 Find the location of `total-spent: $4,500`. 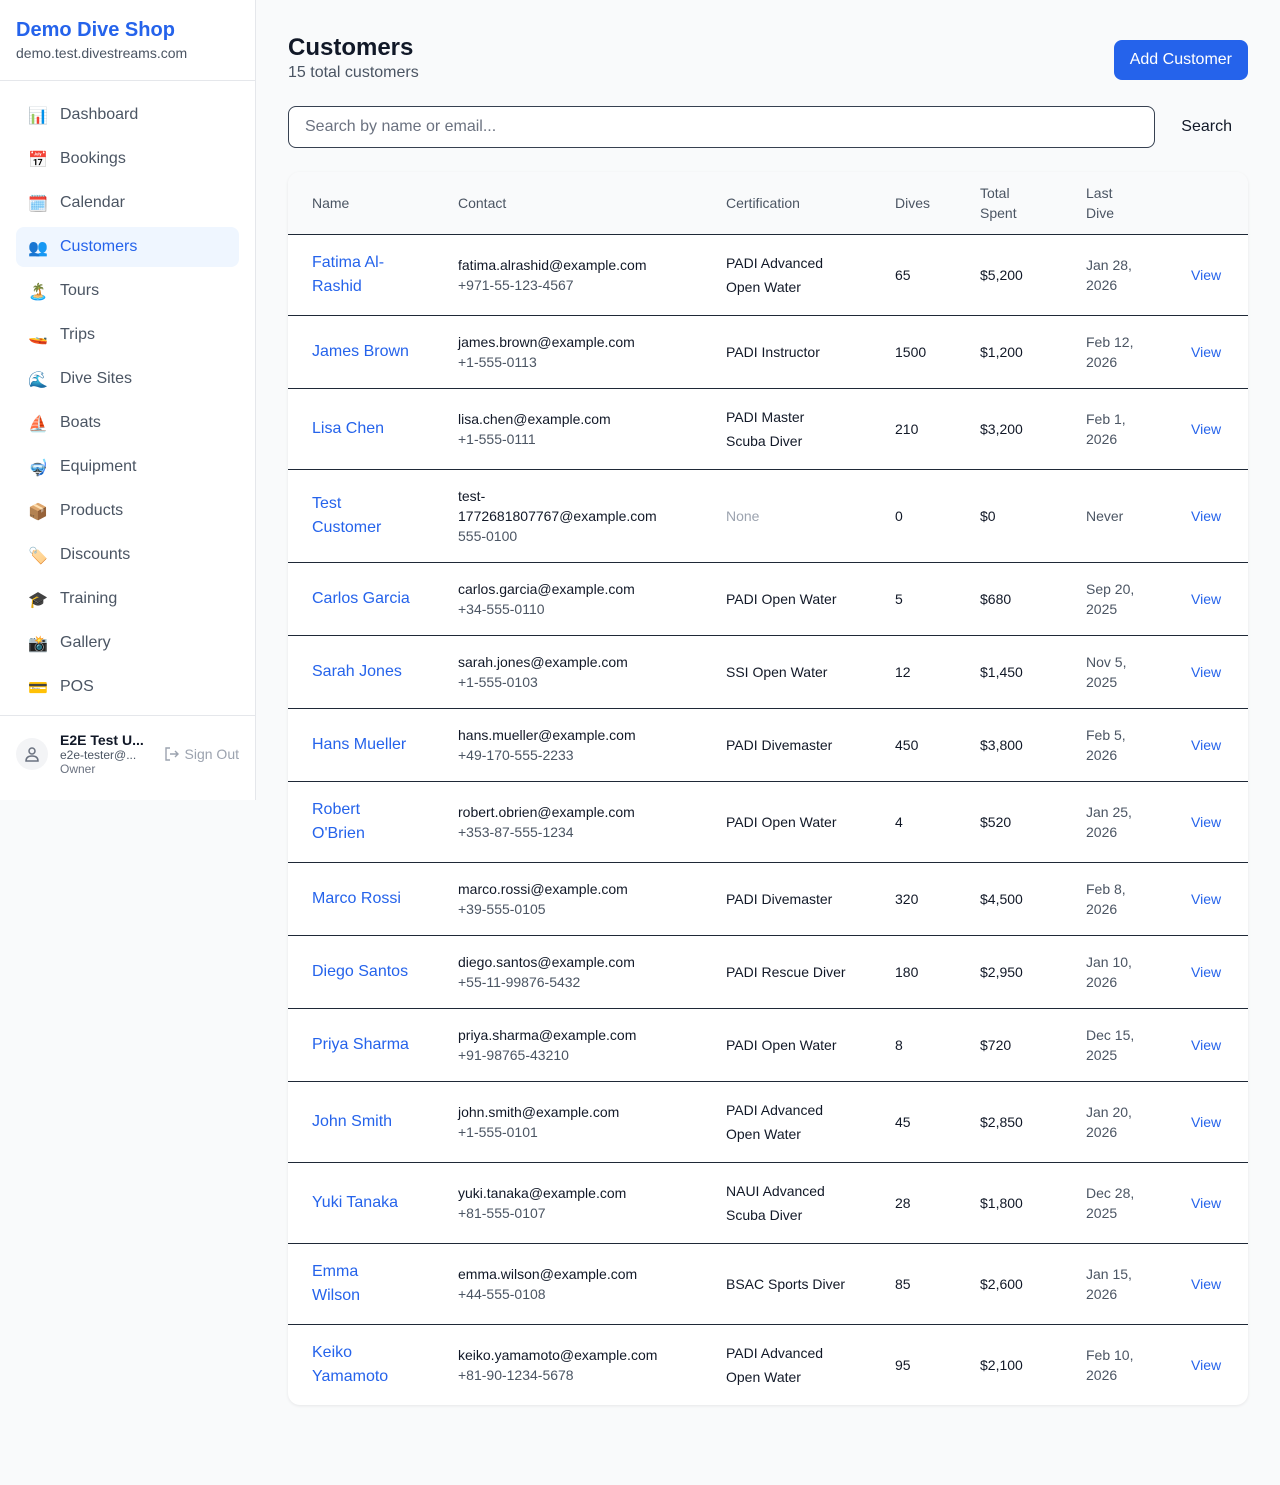

total-spent: $4,500 is located at coordinates (1009, 899).